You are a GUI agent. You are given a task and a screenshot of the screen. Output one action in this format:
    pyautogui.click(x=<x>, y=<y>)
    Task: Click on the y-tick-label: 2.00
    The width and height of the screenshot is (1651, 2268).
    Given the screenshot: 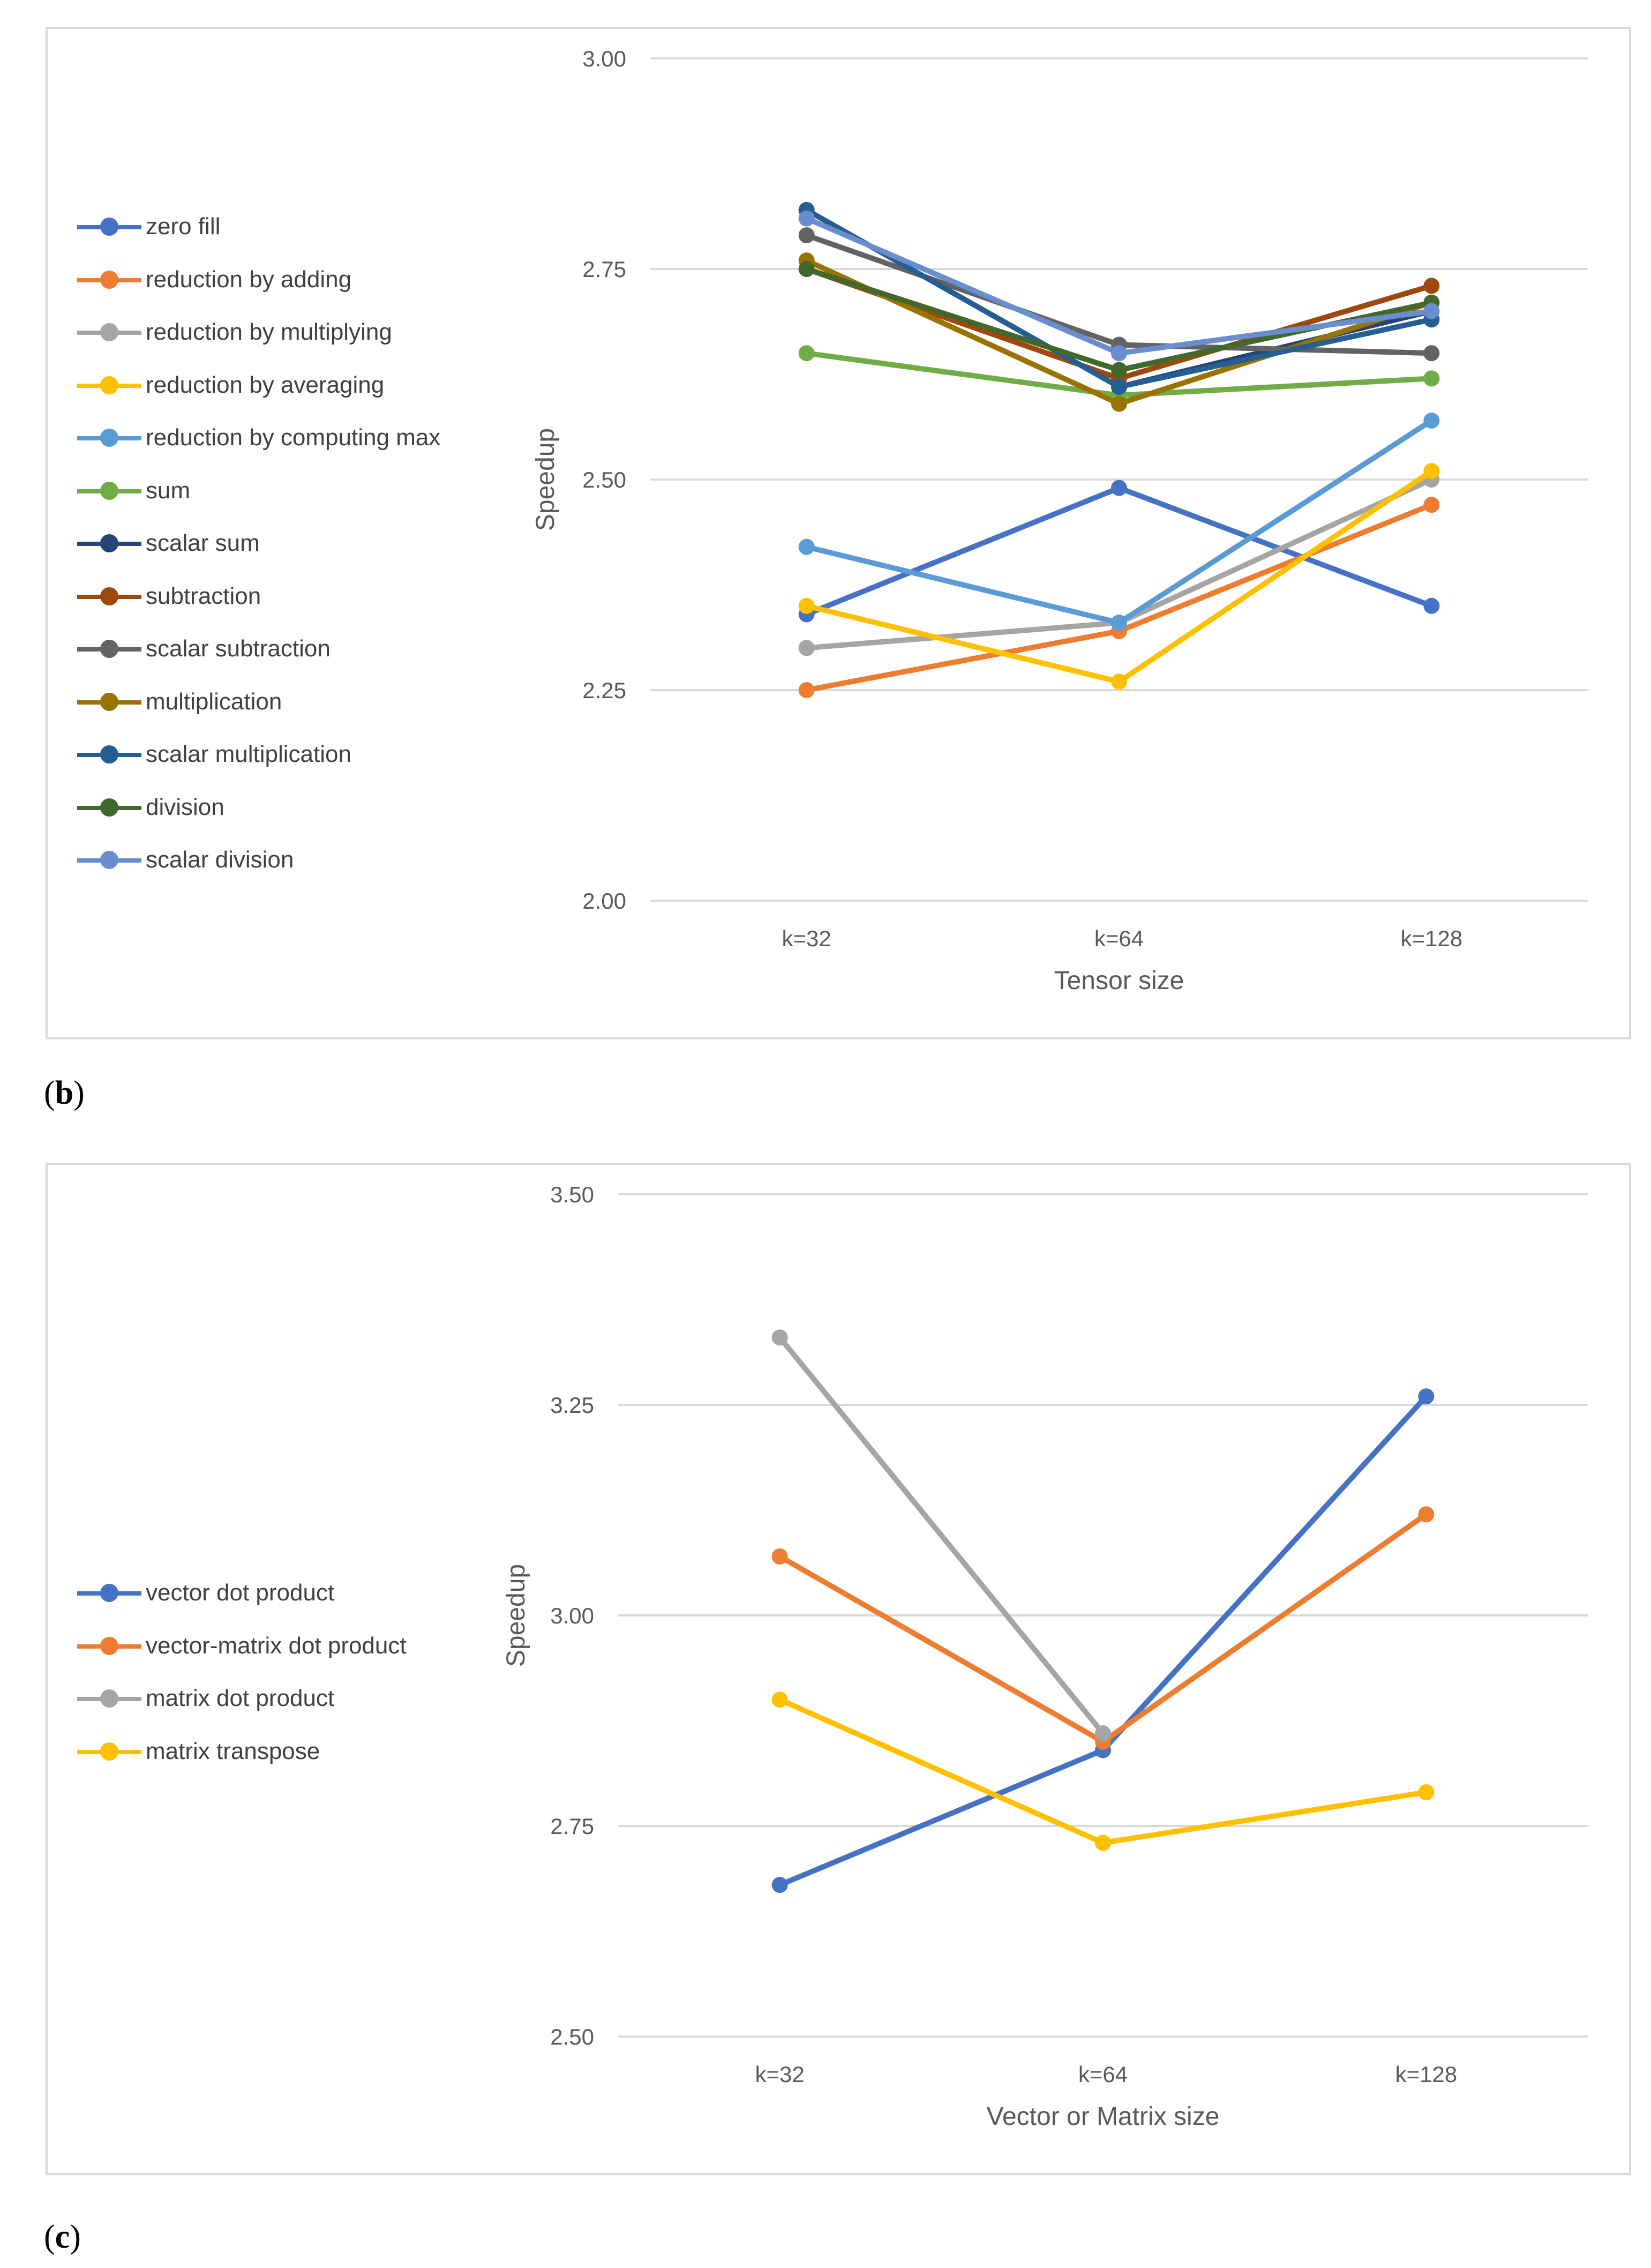 What is the action you would take?
    pyautogui.click(x=604, y=901)
    